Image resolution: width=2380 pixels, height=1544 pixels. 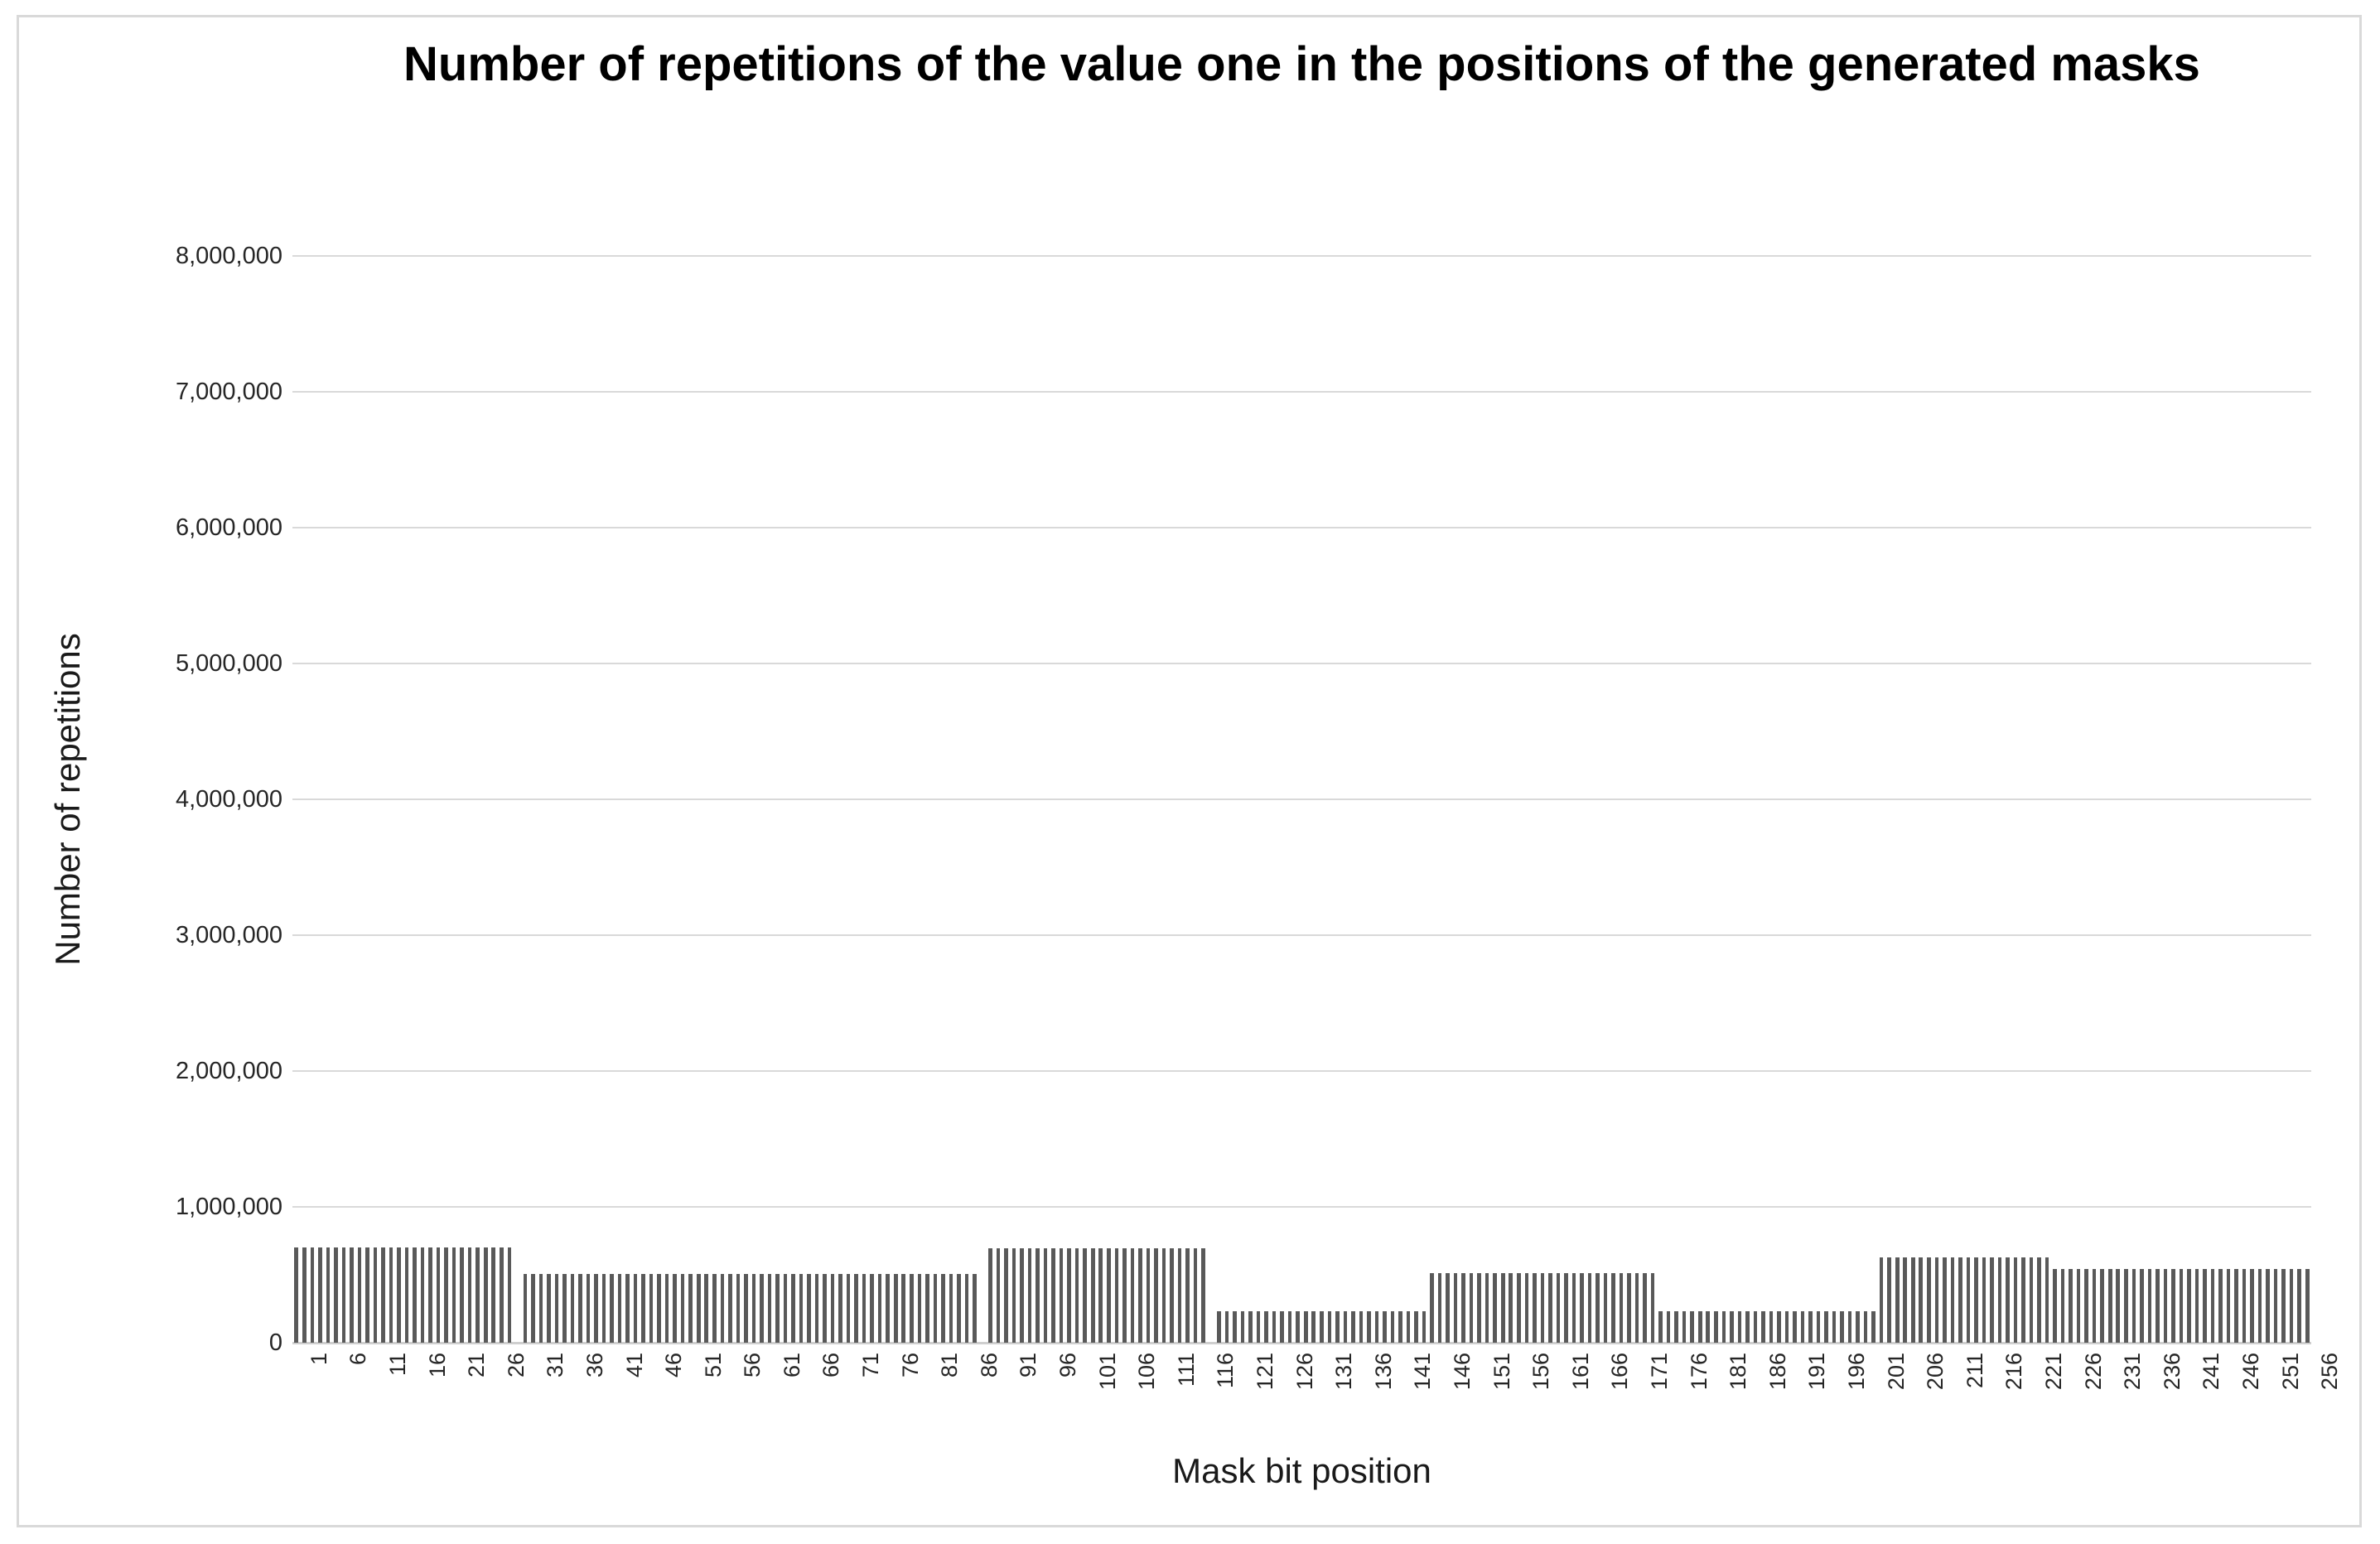 I want to click on x-tick-label: 96, so click(x=1068, y=1365).